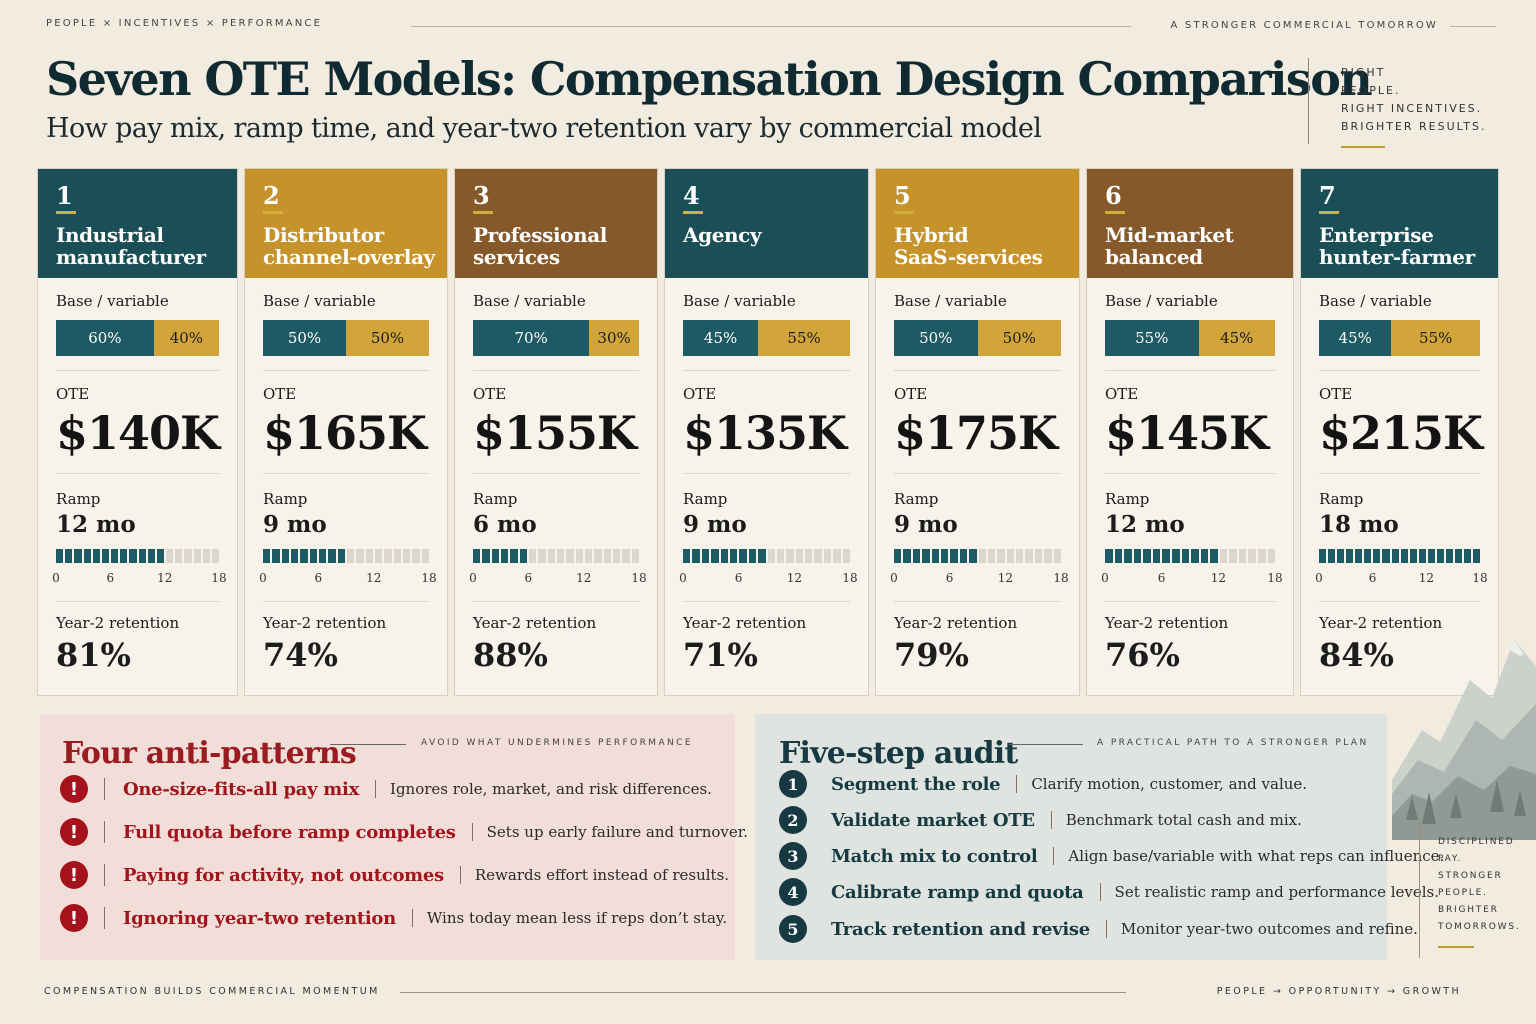 The width and height of the screenshot is (1536, 1024). What do you see at coordinates (1233, 743) in the screenshot?
I see `audit-kicker: A PRACTICAL PATH TO A STRONGER PLAN` at bounding box center [1233, 743].